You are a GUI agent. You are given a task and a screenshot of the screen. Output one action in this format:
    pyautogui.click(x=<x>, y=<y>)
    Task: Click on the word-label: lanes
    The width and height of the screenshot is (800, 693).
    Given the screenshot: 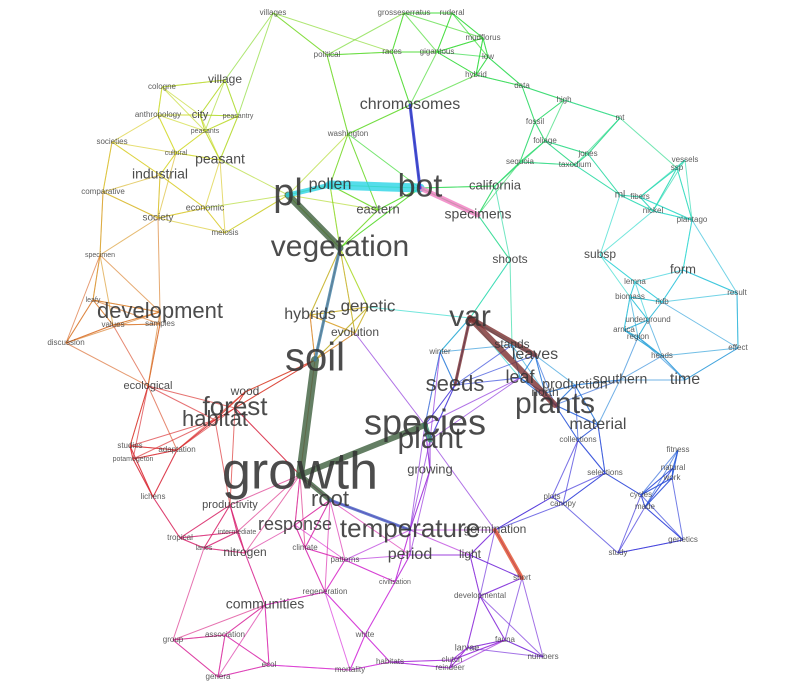 What is the action you would take?
    pyautogui.click(x=204, y=548)
    